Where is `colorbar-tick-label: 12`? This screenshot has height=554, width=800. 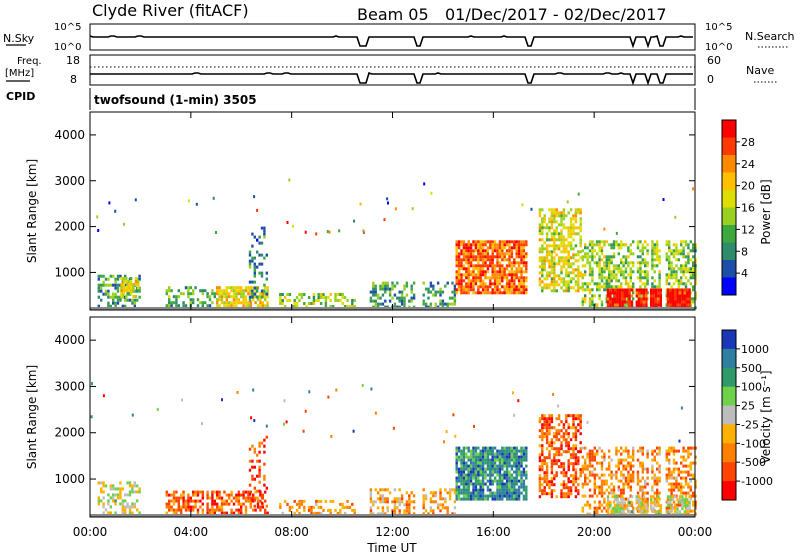
colorbar-tick-label: 12 is located at coordinates (748, 229).